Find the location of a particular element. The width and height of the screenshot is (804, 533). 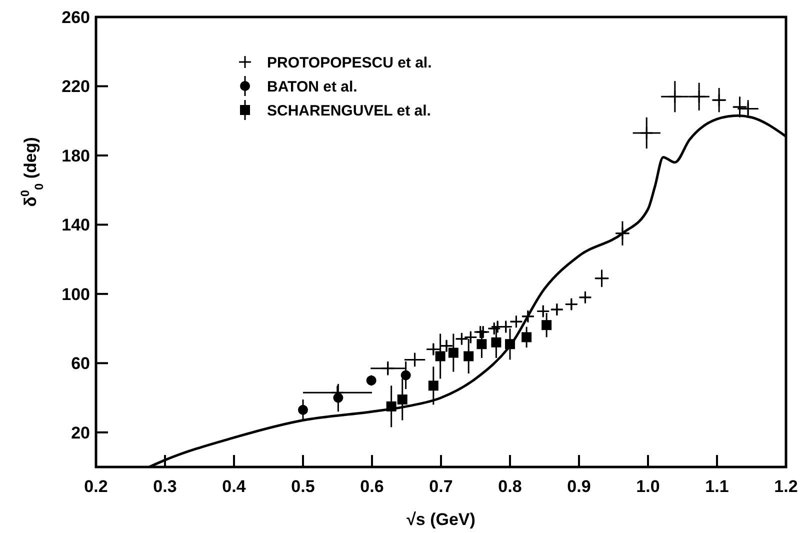

x-tick-label: 1.2 is located at coordinates (786, 486).